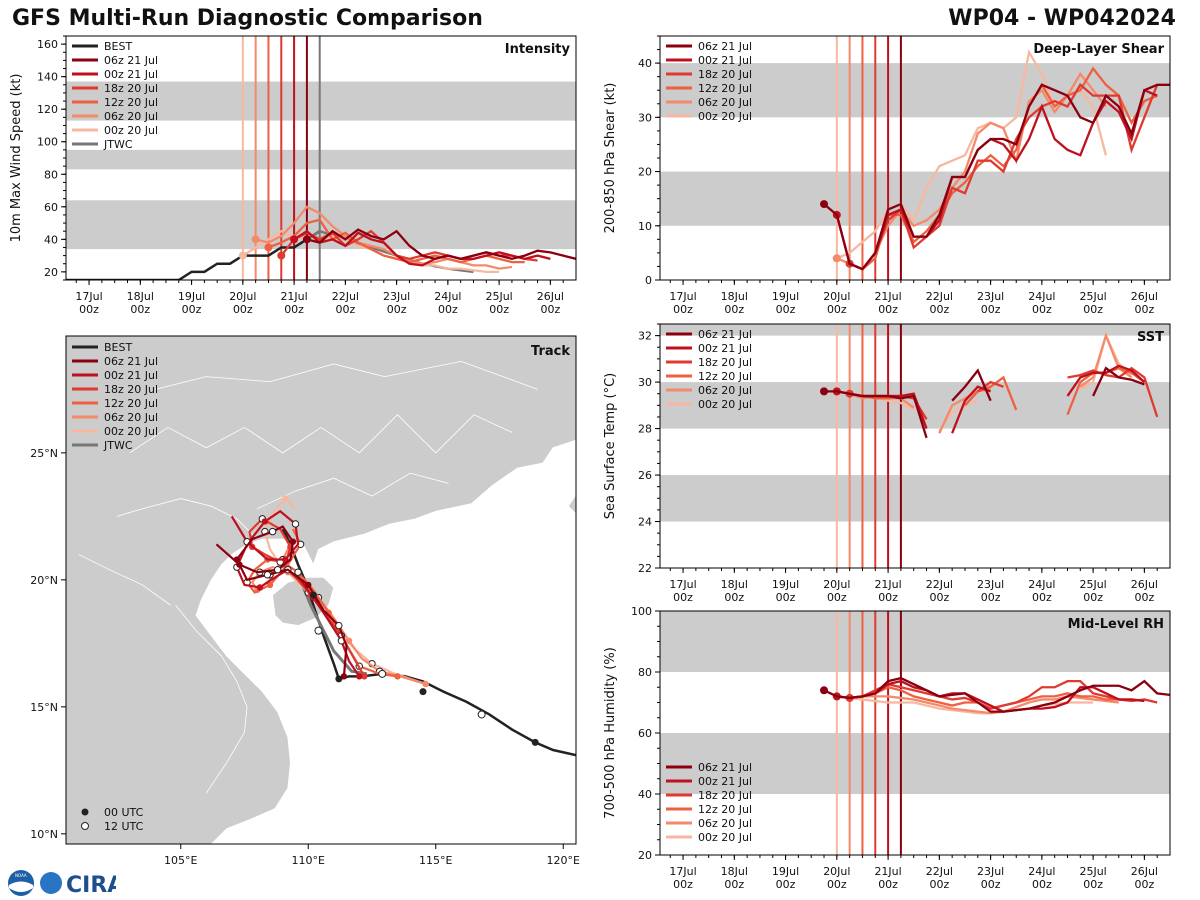 This screenshot has width=1200, height=900. Describe the element at coordinates (47, 77) in the screenshot. I see `y-tick-label: 140` at that location.